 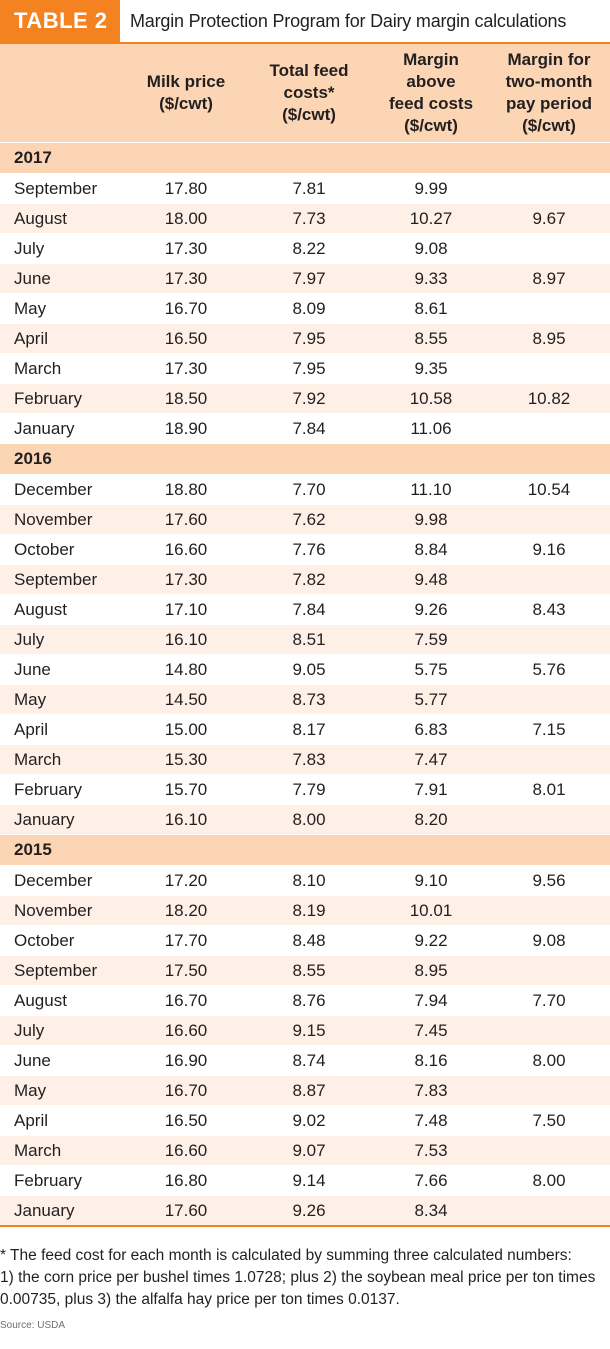 I want to click on cell-month: September, so click(x=64, y=970).